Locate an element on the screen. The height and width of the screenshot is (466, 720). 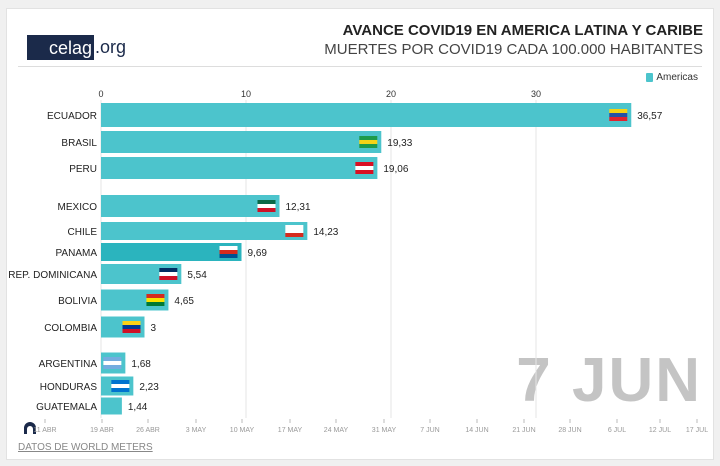
x-tick-label: 30 is located at coordinates (536, 94).